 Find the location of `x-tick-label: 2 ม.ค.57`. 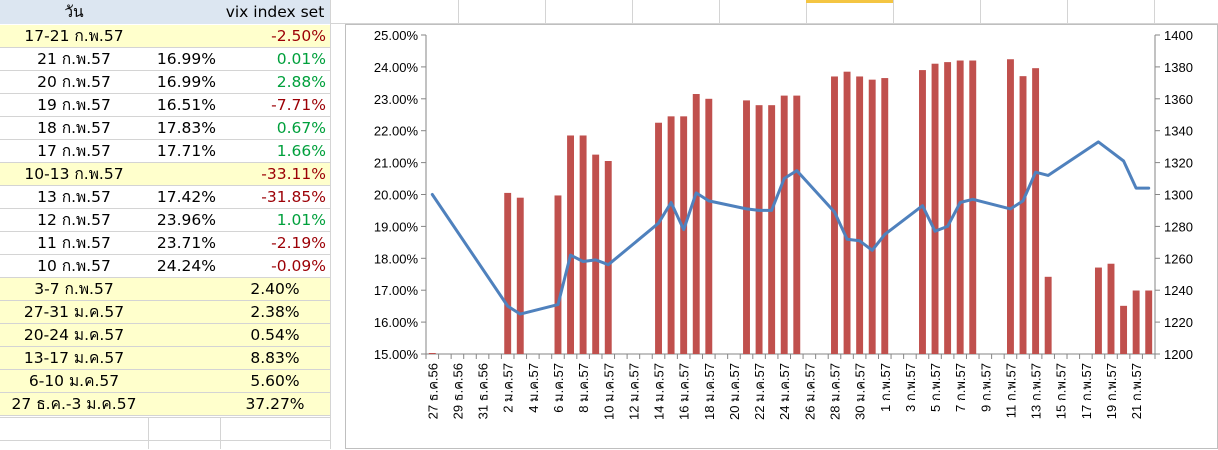

x-tick-label: 2 ม.ค.57 is located at coordinates (508, 388).